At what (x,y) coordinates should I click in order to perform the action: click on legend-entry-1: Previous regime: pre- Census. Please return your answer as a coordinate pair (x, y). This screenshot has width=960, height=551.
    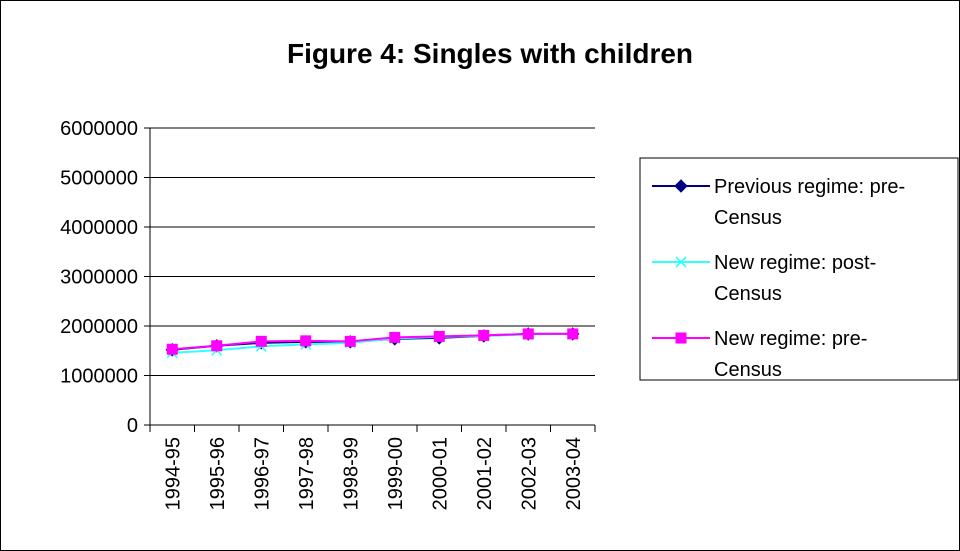
    Looking at the image, I should click on (778, 202).